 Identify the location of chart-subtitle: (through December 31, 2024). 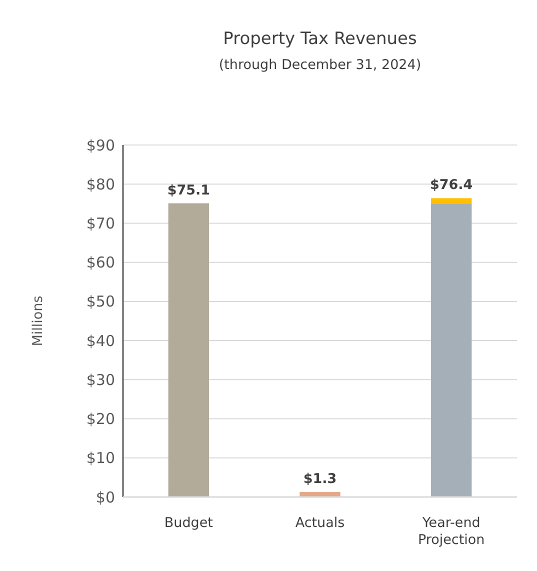
(320, 65).